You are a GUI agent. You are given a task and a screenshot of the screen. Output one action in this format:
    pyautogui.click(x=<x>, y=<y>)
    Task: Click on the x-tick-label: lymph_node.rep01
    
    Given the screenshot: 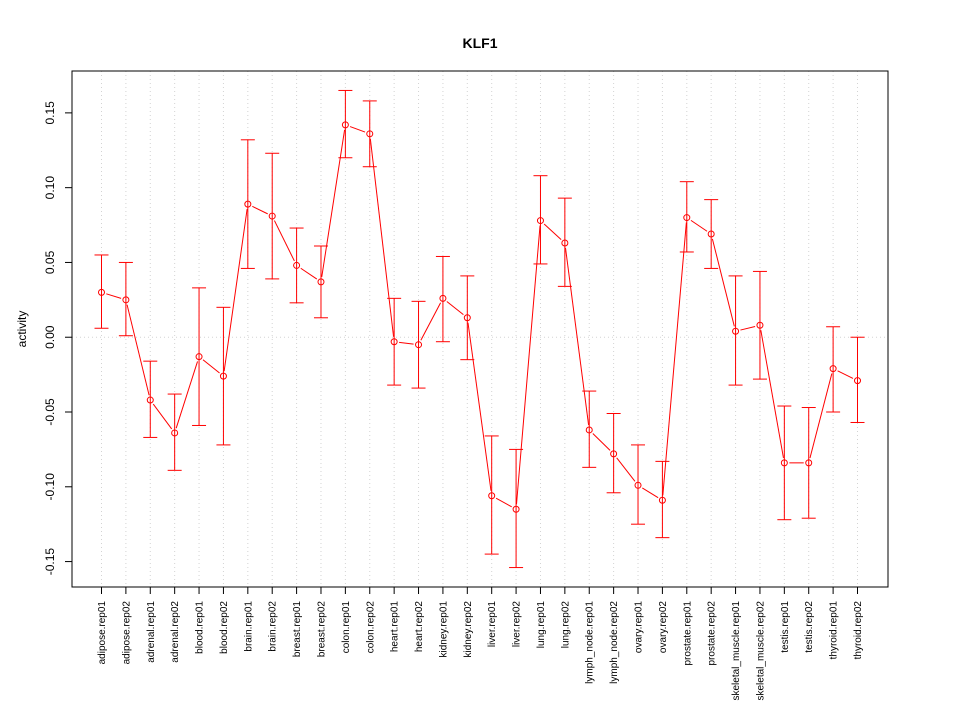 What is the action you would take?
    pyautogui.click(x=590, y=642)
    